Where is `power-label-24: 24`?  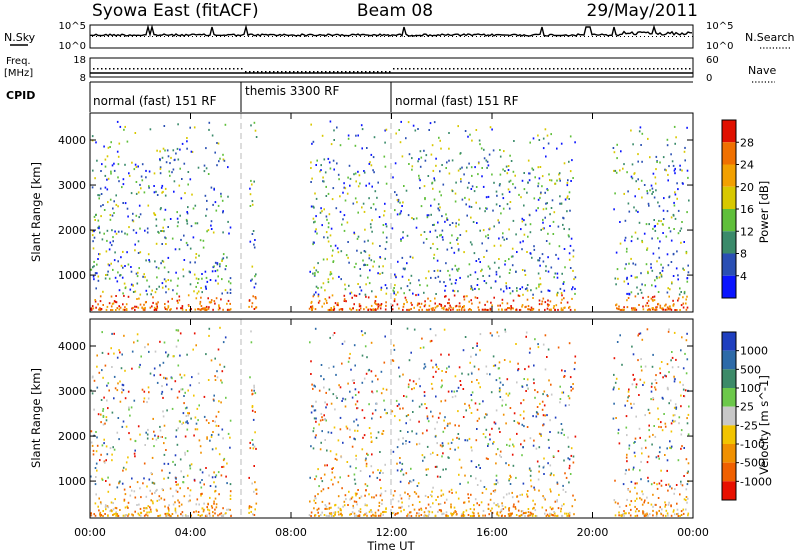
power-label-24: 24 is located at coordinates (747, 165).